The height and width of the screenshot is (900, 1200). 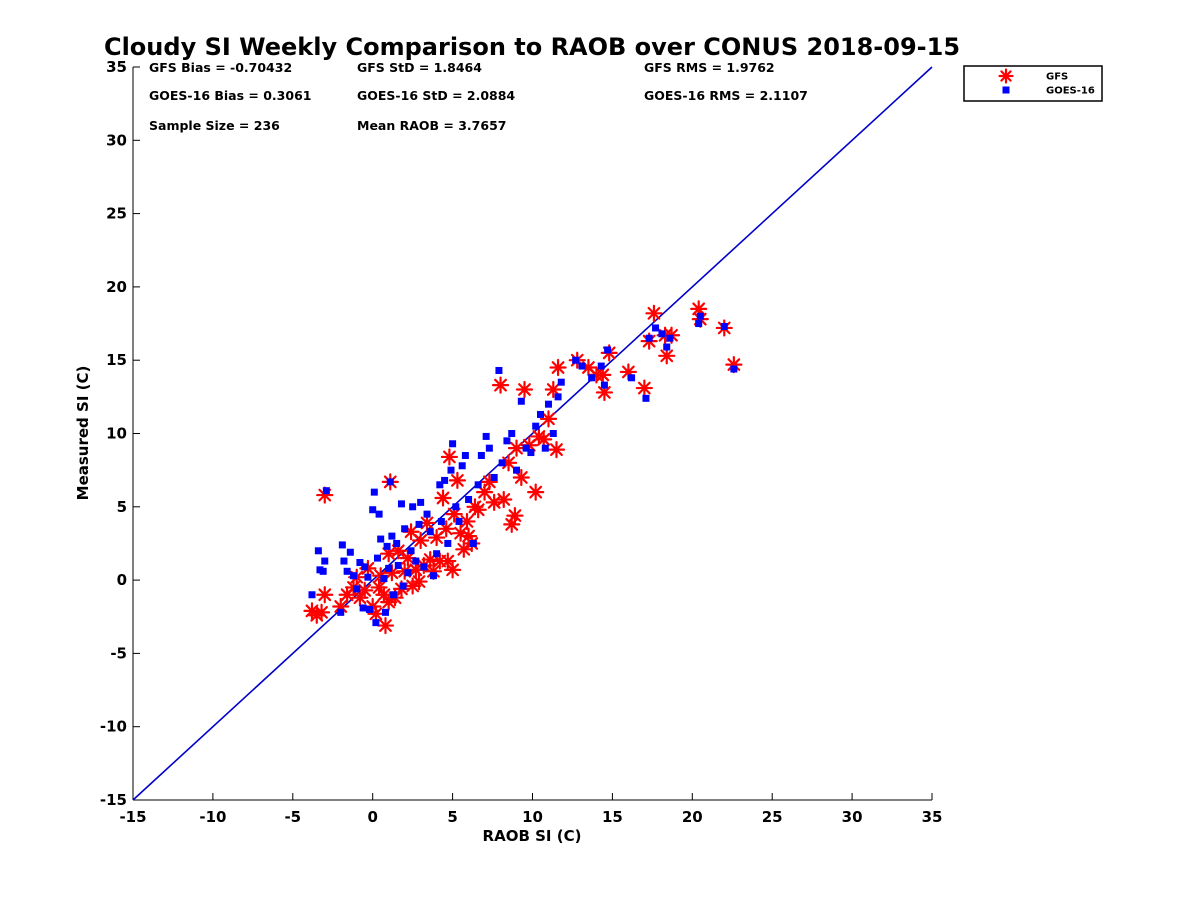 I want to click on x-tick-label: -15, so click(x=132, y=817).